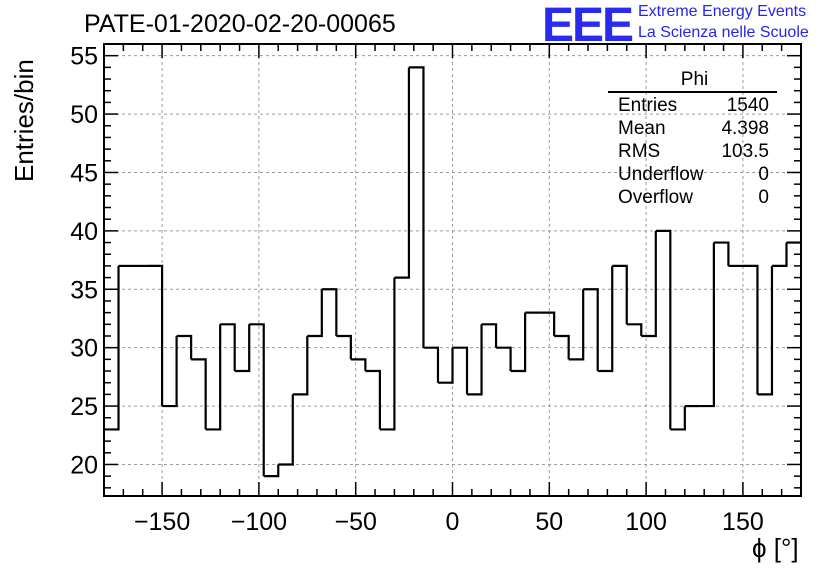  I want to click on chart-title: PATE-01-2020-02-20-00065, so click(240, 24).